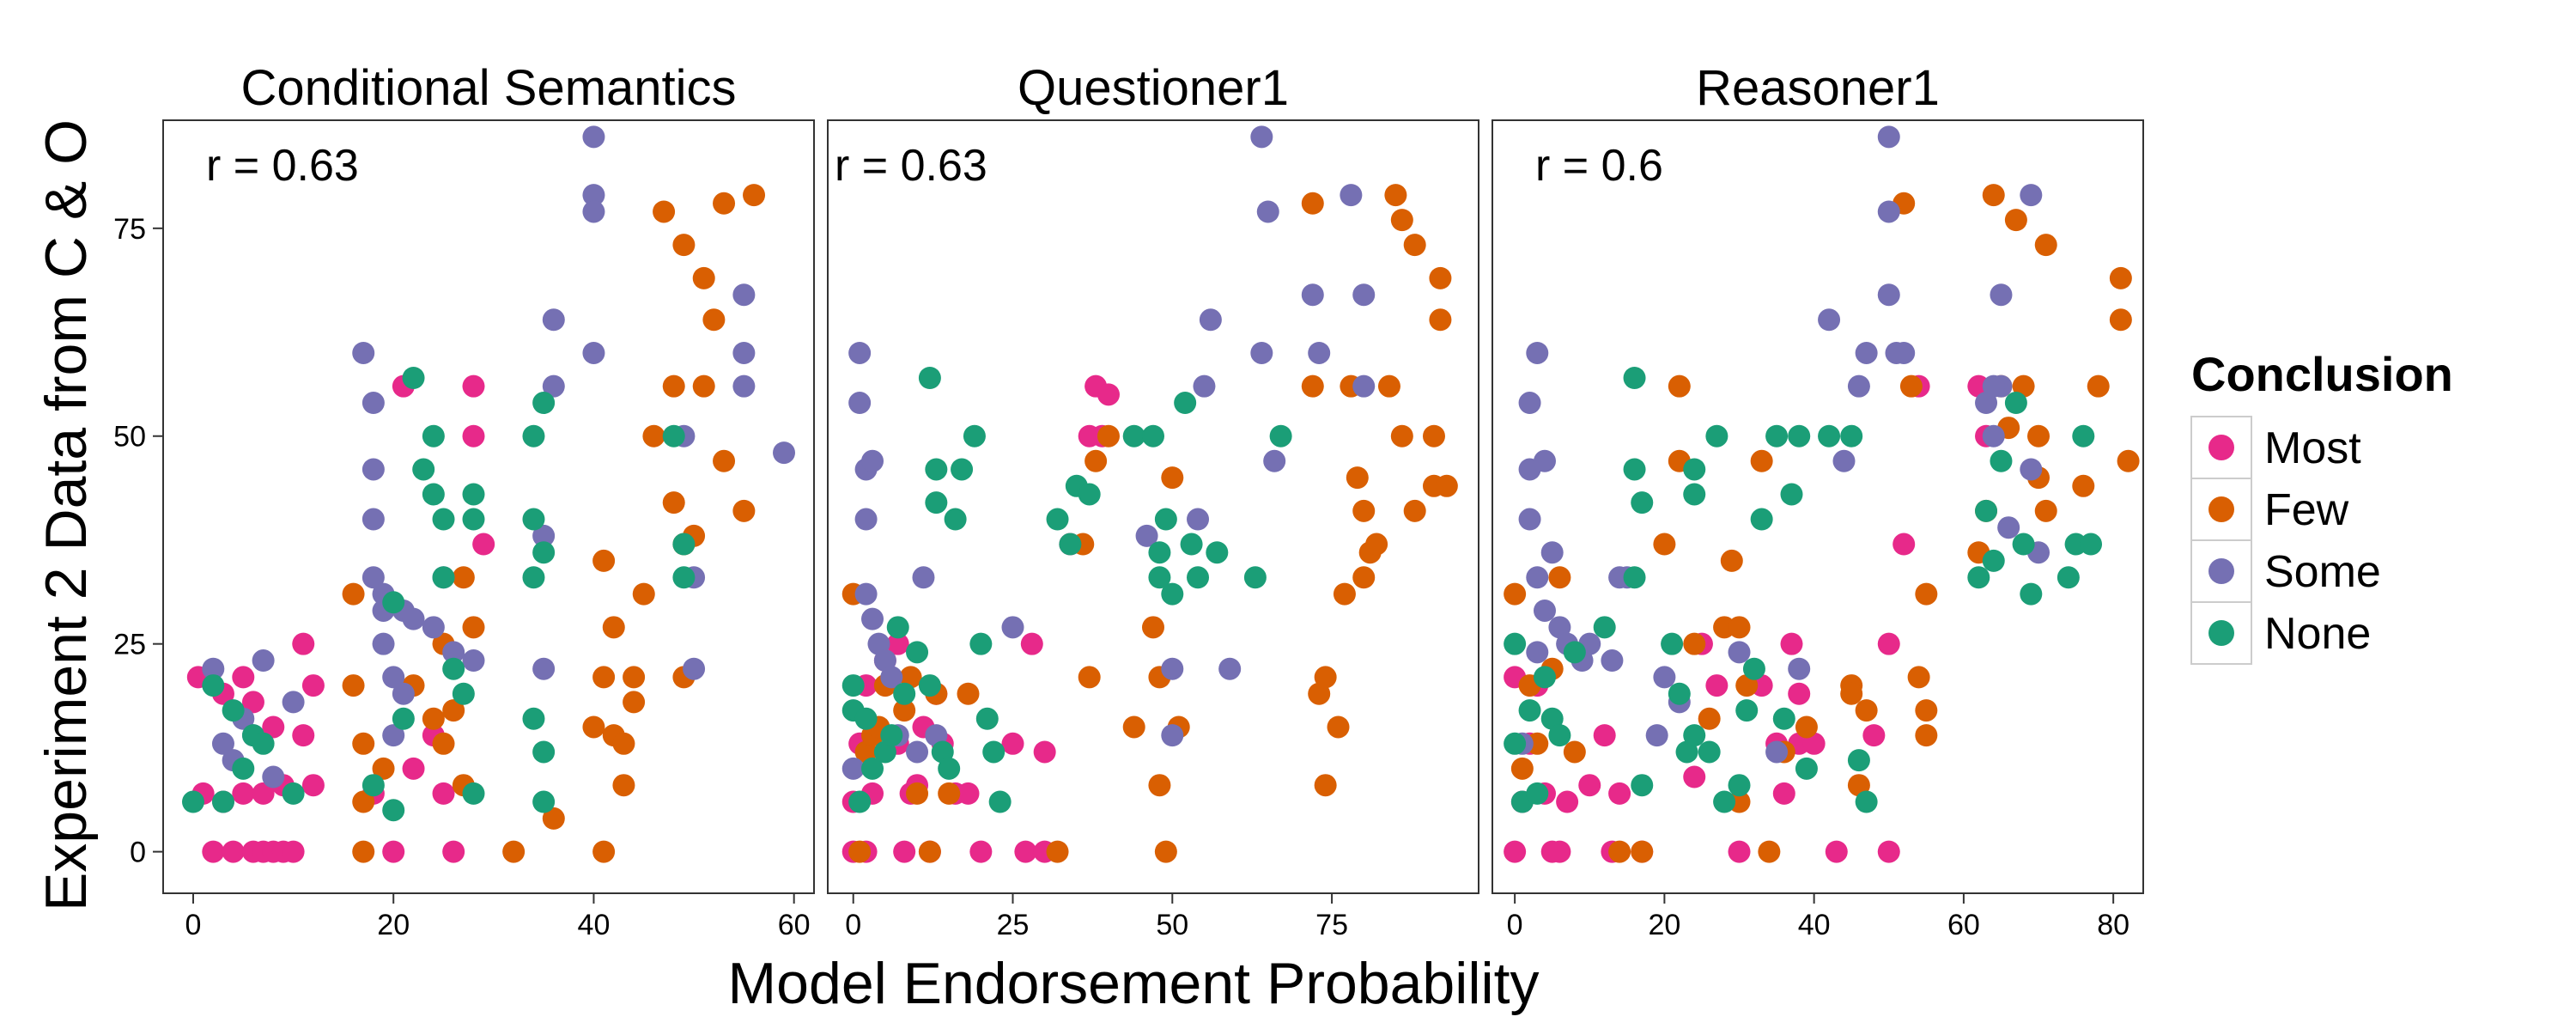 Image resolution: width=2576 pixels, height=1035 pixels. What do you see at coordinates (853, 925) in the screenshot?
I see `x-tick-label: 0` at bounding box center [853, 925].